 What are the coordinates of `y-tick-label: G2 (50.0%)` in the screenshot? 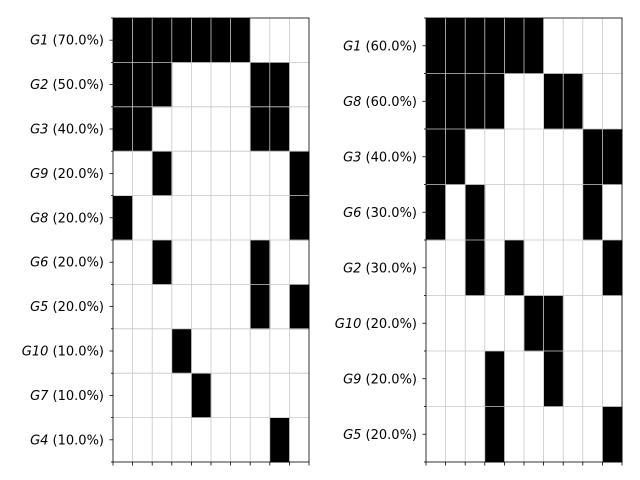 It's located at (67, 85).